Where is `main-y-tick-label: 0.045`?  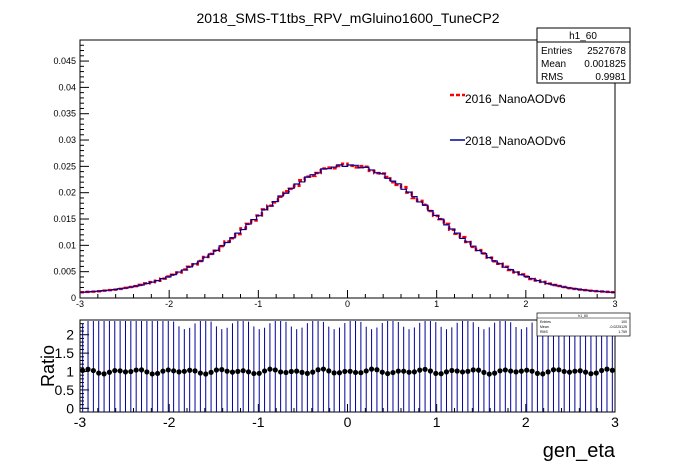
main-y-tick-label: 0.045 is located at coordinates (64, 61).